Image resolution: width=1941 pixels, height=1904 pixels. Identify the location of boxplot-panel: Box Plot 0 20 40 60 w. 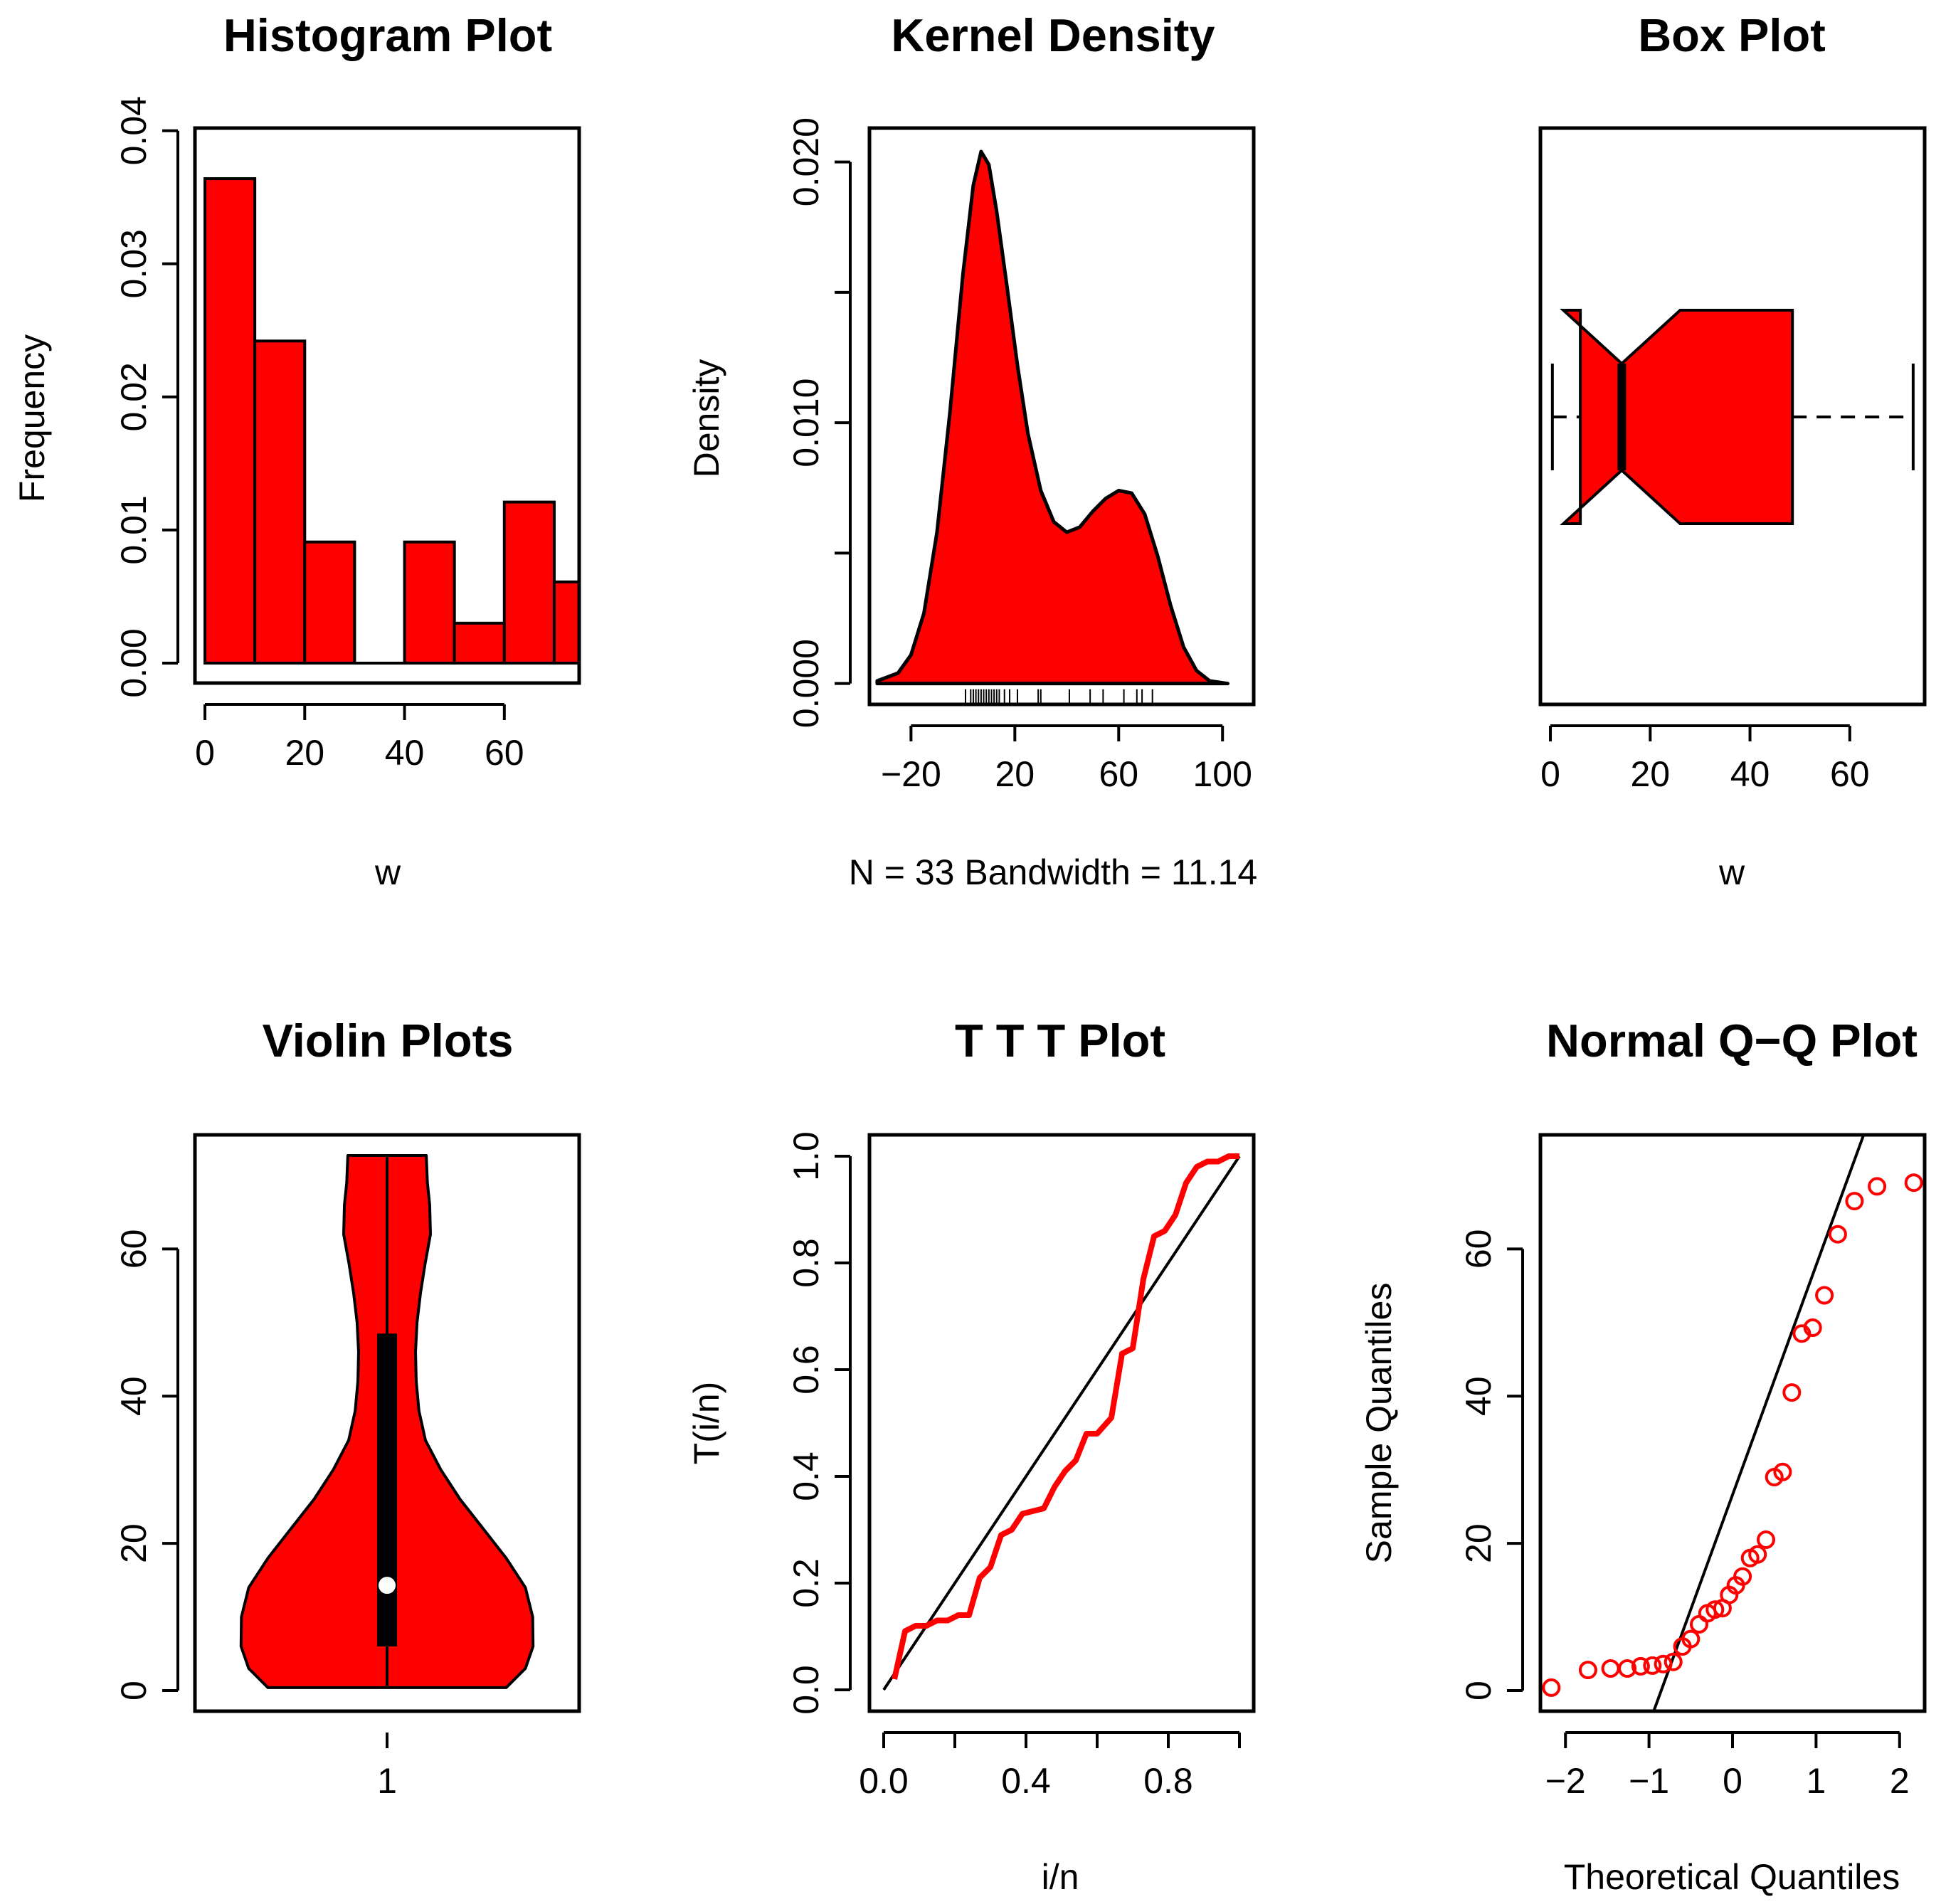
(1732, 450).